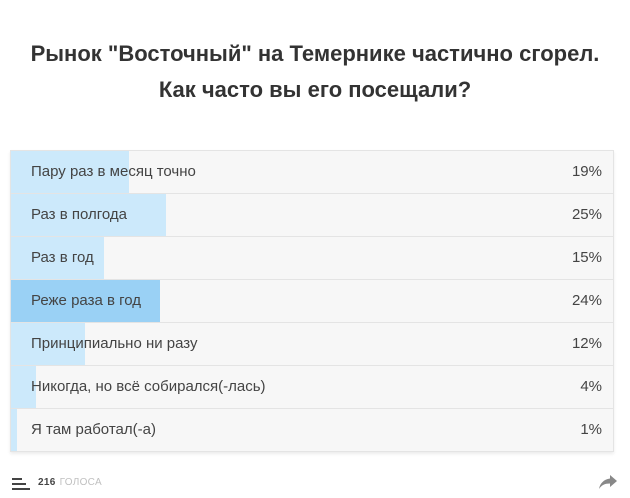 Image resolution: width=630 pixels, height=498 pixels. I want to click on option-label: Раз в год, so click(62, 257).